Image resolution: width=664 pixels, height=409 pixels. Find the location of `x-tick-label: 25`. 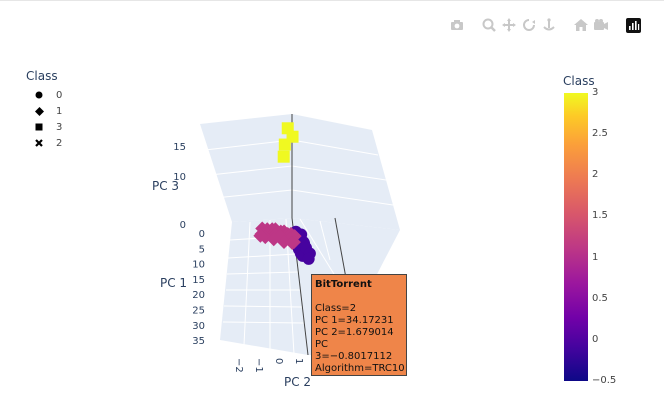

x-tick-label: 25 is located at coordinates (198, 311).